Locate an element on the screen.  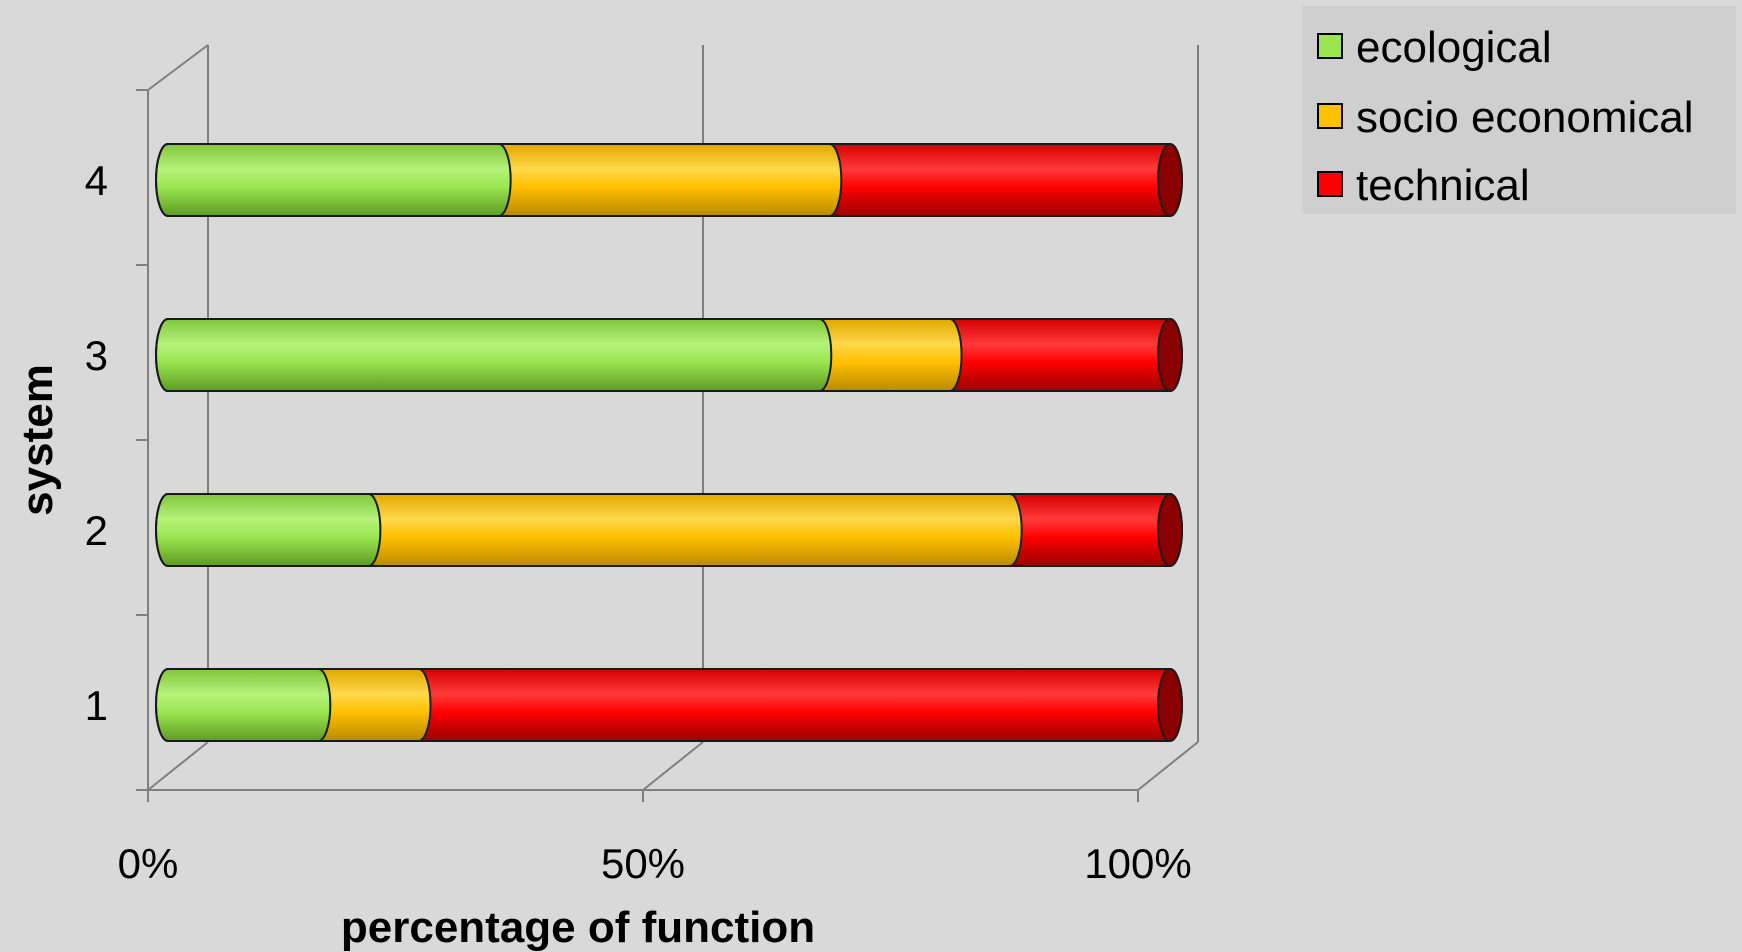
legend-swatch-socio-economical is located at coordinates (1330, 116).